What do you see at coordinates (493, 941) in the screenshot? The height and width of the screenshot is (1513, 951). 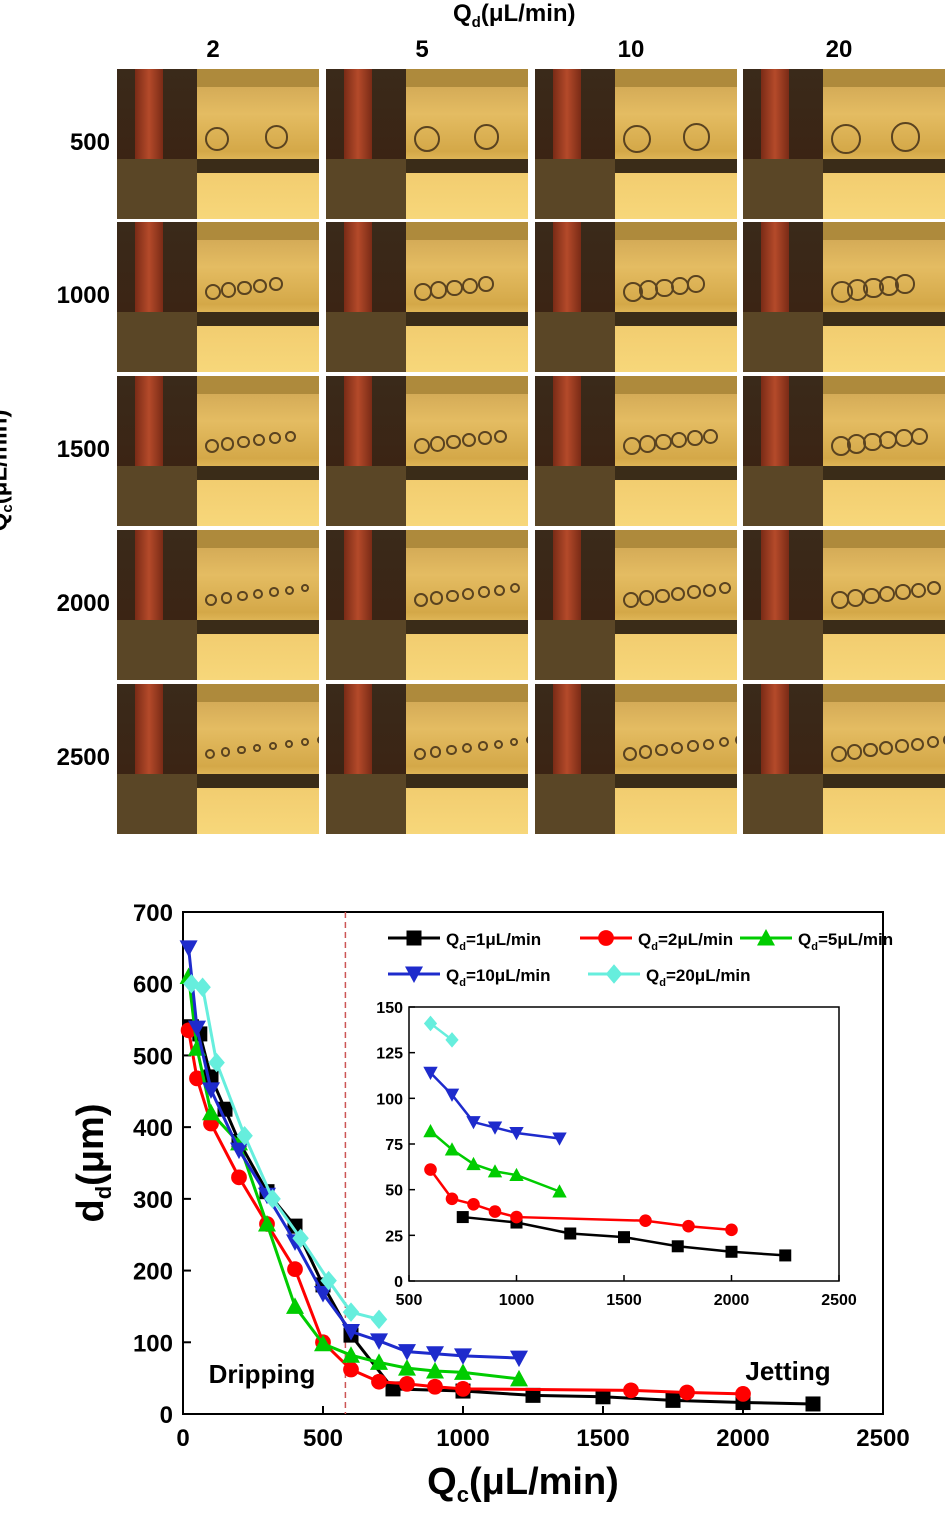 I see `legend-entry-1: Qd=1μL/min` at bounding box center [493, 941].